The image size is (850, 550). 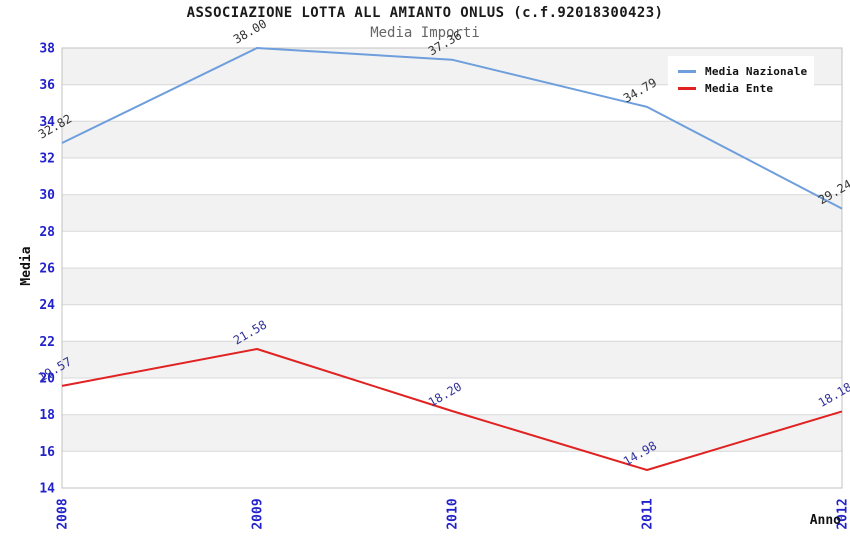 I want to click on legend-label-nazionale: Media Nazionale, so click(x=756, y=71).